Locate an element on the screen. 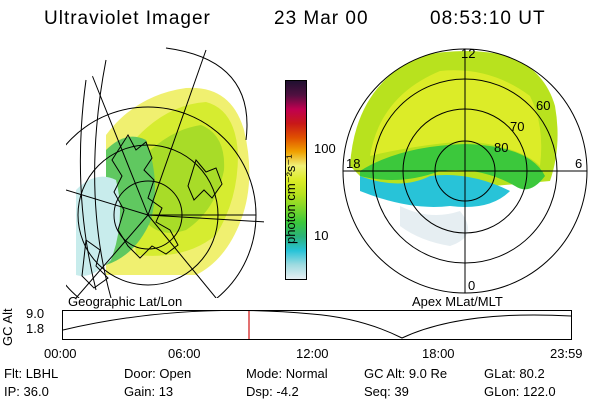 The width and height of the screenshot is (600, 400). dim-region is located at coordinates (98, 226).